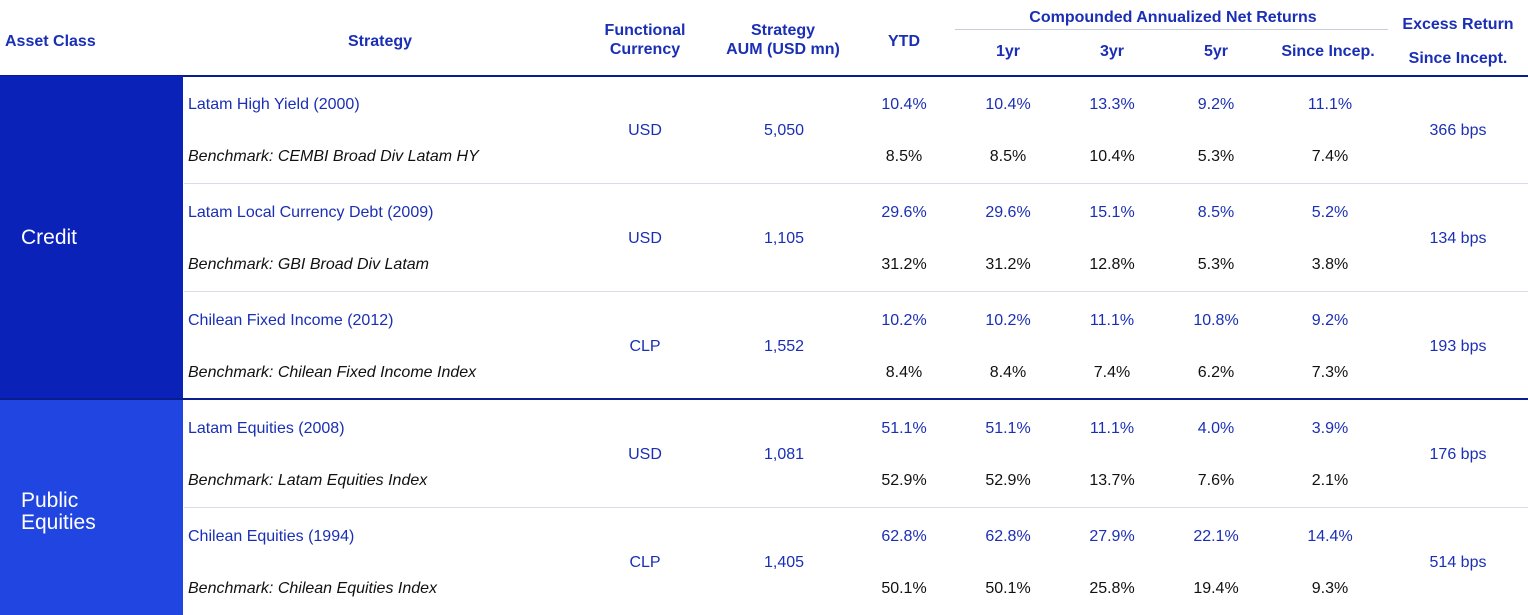  I want to click on benchmark-return-3yr: 13.7%, so click(1112, 480).